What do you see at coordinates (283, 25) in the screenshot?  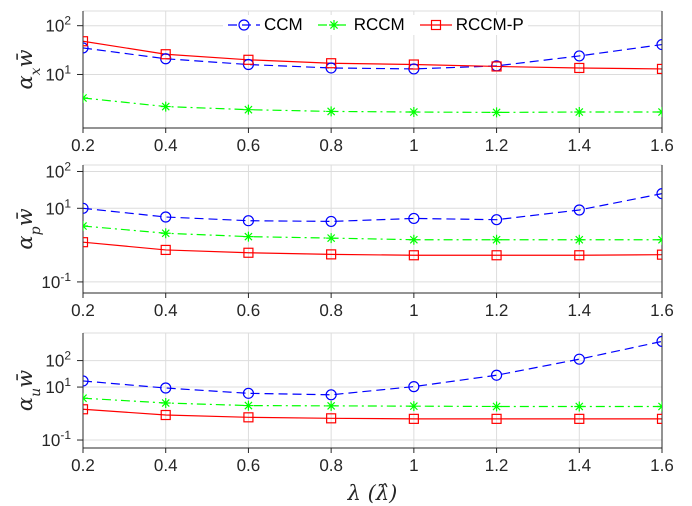 I see `legend-label: CCM` at bounding box center [283, 25].